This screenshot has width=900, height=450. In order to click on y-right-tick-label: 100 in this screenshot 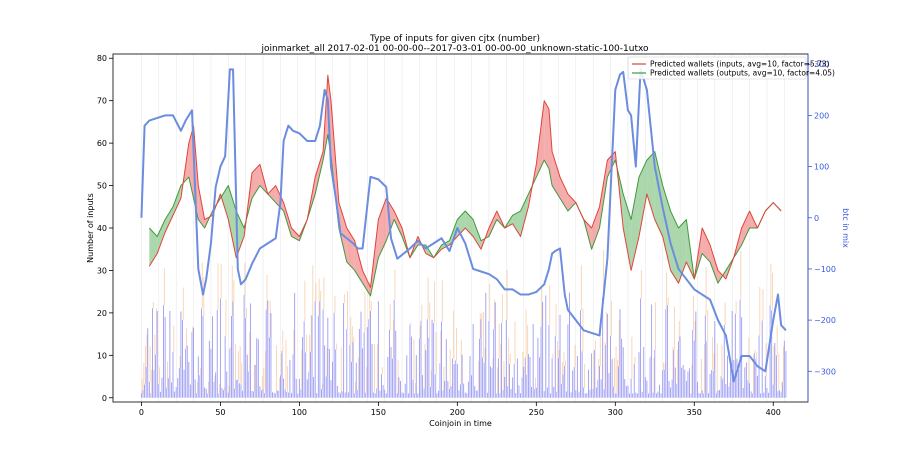, I will do `click(821, 167)`.